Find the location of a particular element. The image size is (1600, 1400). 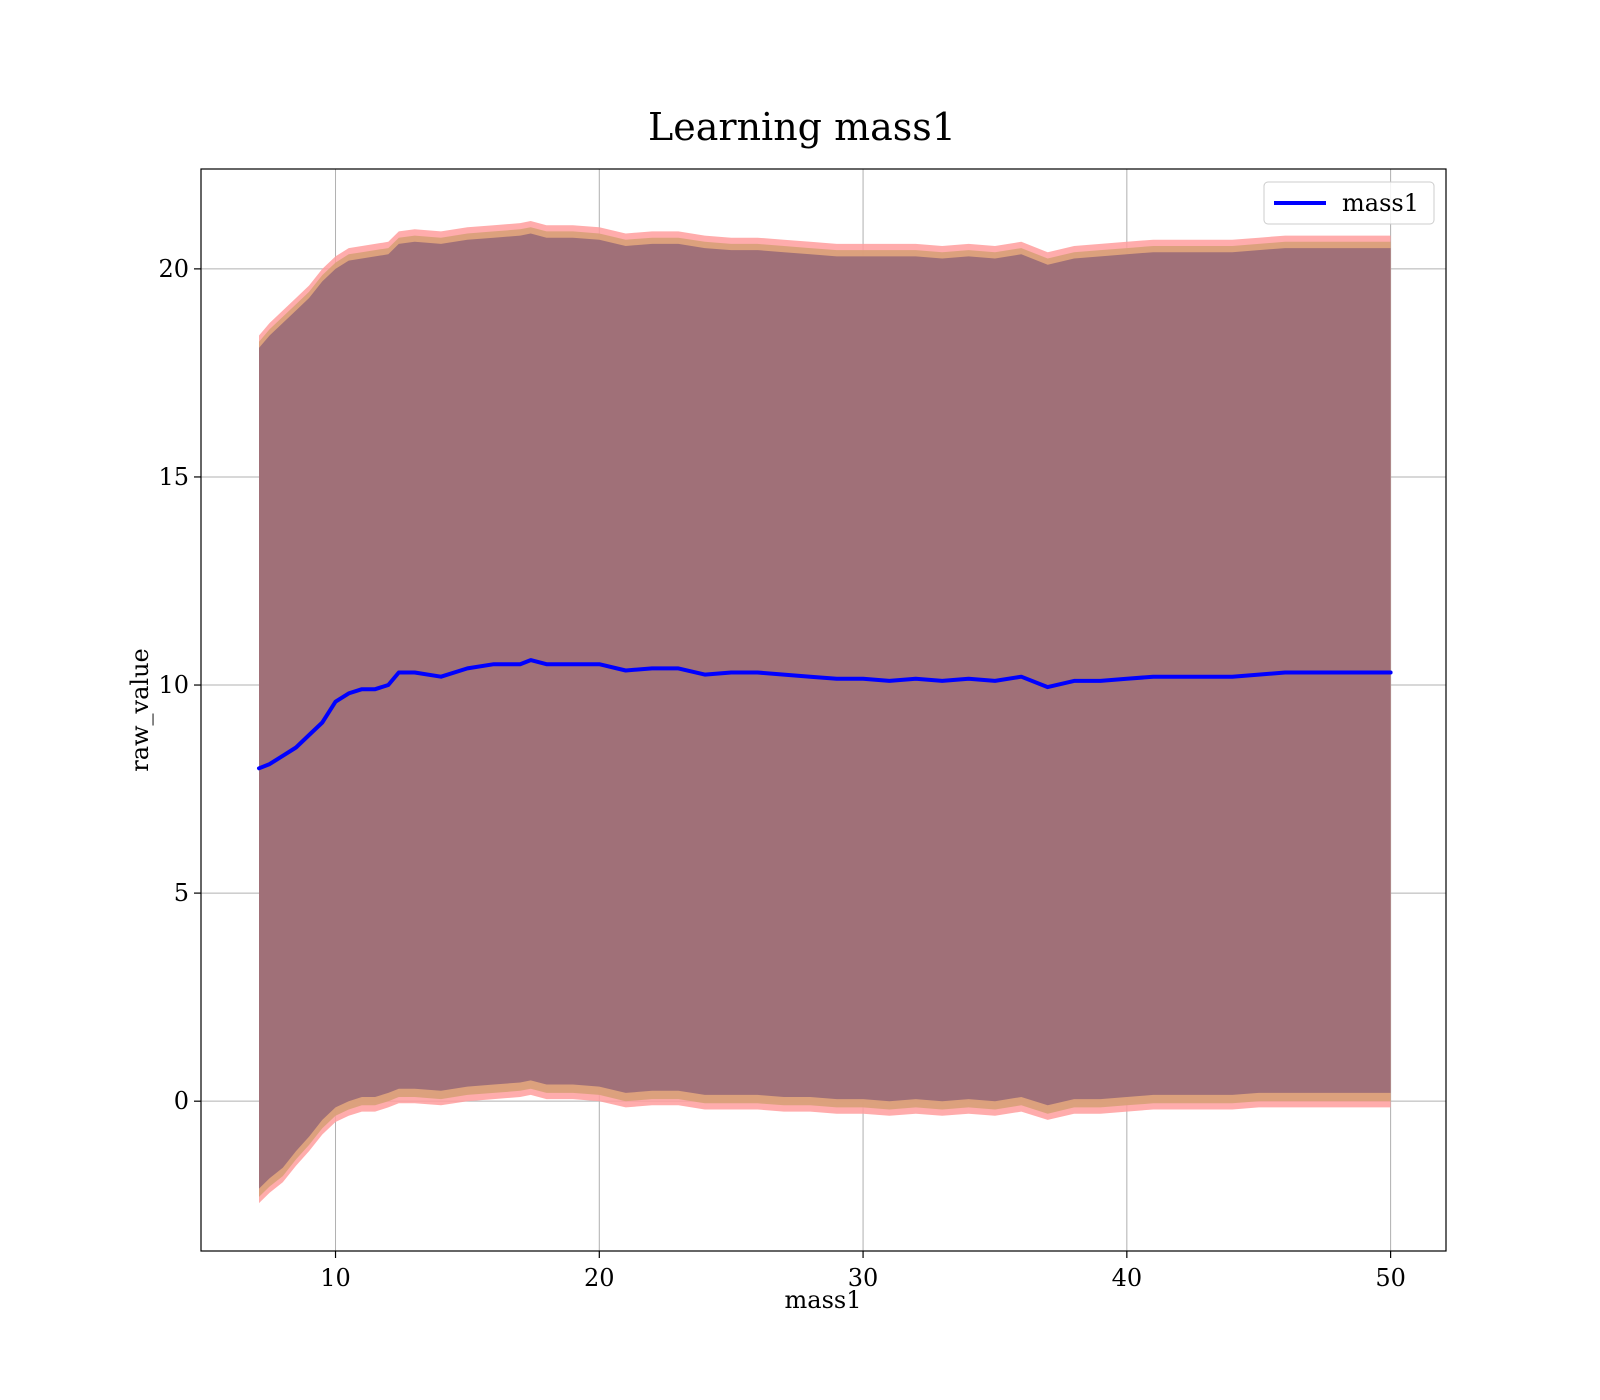

y-axis-label: raw_value is located at coordinates (140, 710).